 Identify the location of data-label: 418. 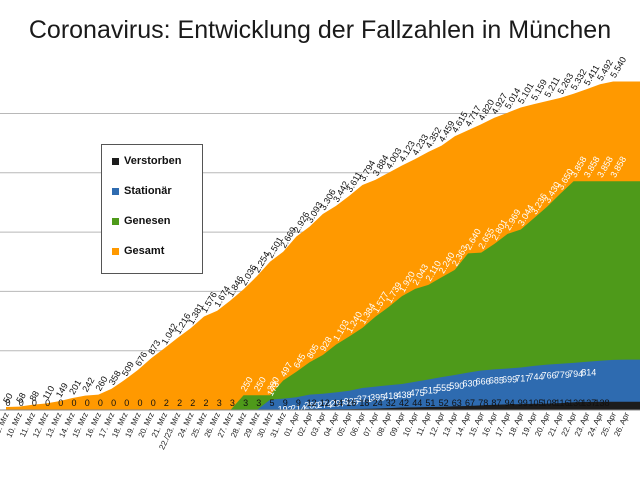
(390, 396).